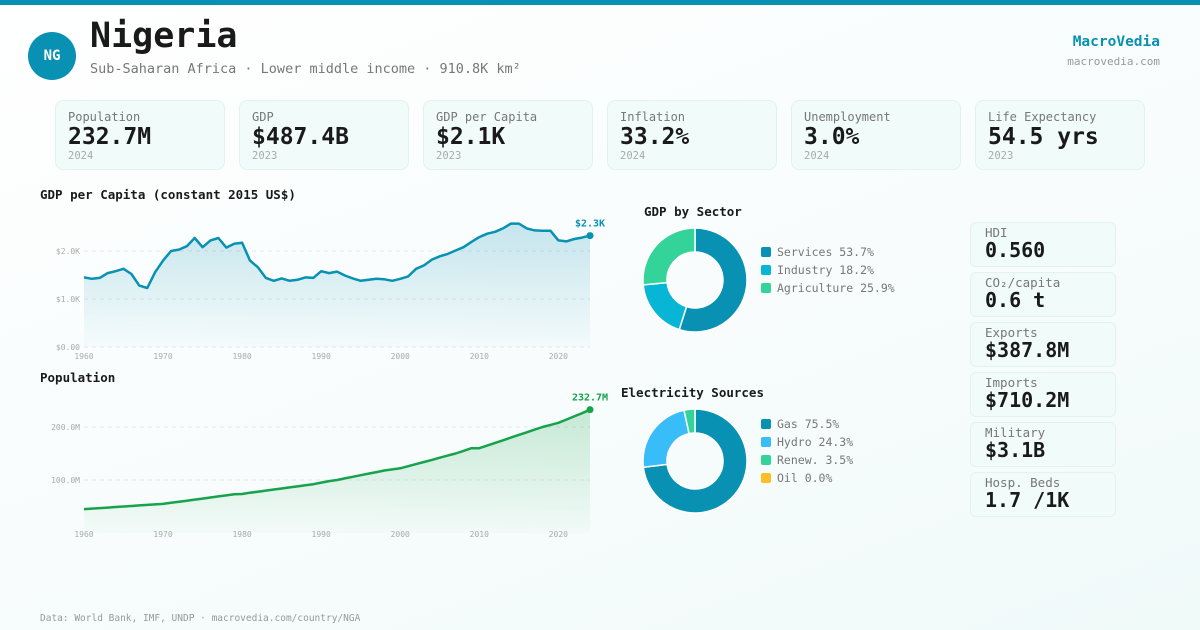 The image size is (1200, 630). Describe the element at coordinates (1043, 244) in the screenshot. I see `indicator-card-hdi: HDI 0.560` at that location.